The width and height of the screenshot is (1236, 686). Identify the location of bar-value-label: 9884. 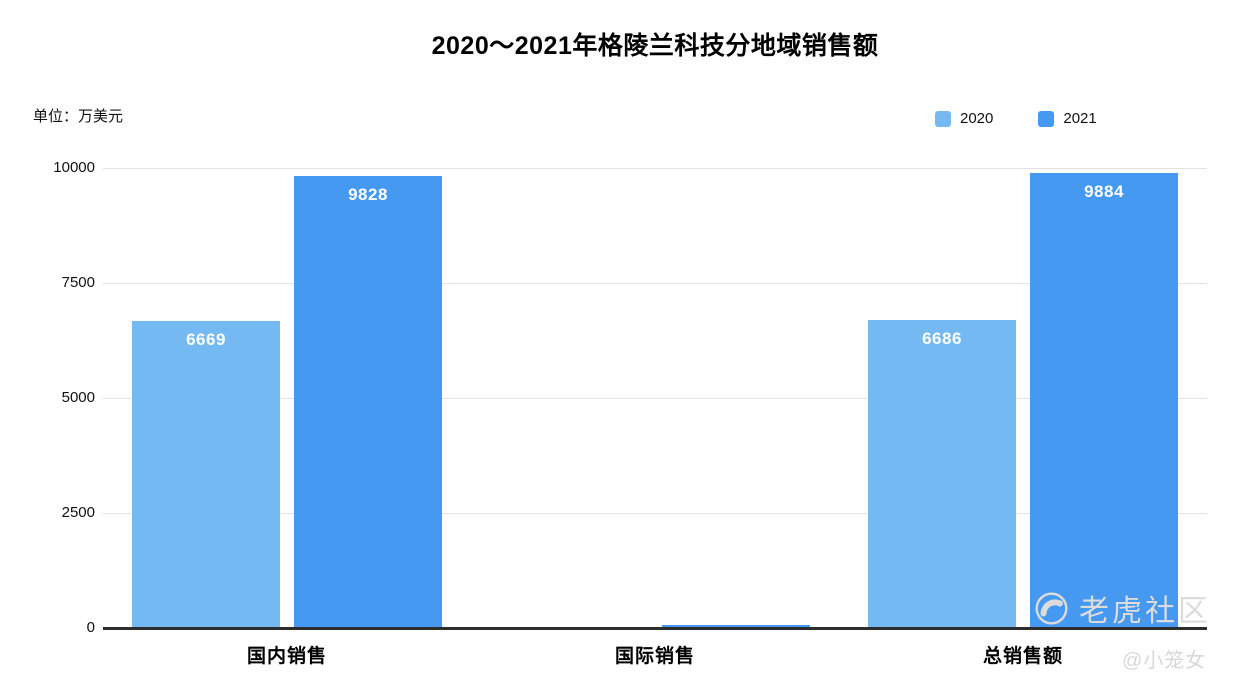
(1104, 192).